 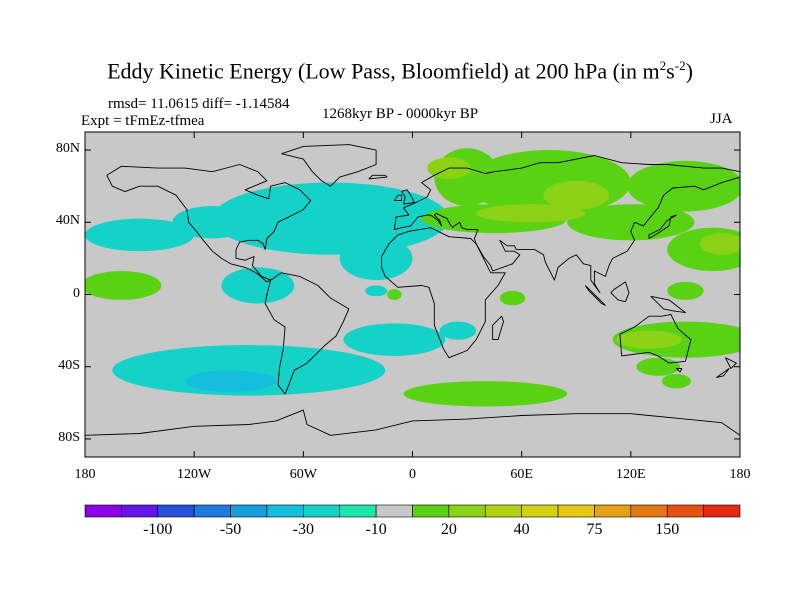 What do you see at coordinates (594, 529) in the screenshot?
I see `colorbar-label: 75` at bounding box center [594, 529].